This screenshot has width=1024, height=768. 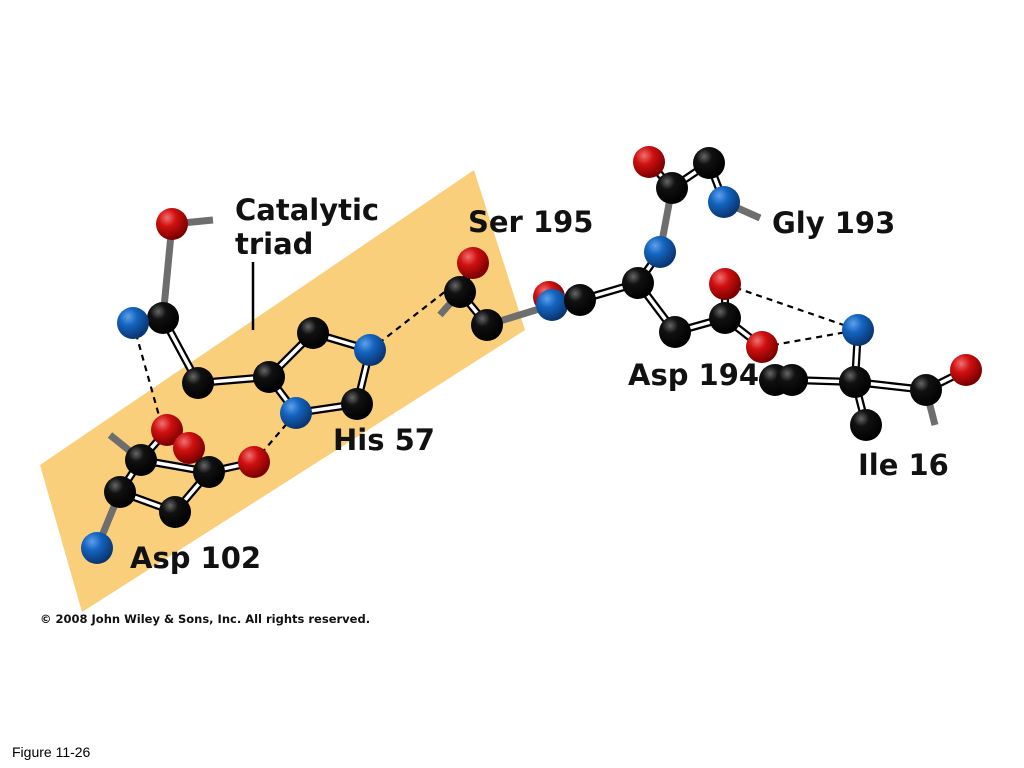 I want to click on residue-label: Ser 195, so click(x=531, y=222).